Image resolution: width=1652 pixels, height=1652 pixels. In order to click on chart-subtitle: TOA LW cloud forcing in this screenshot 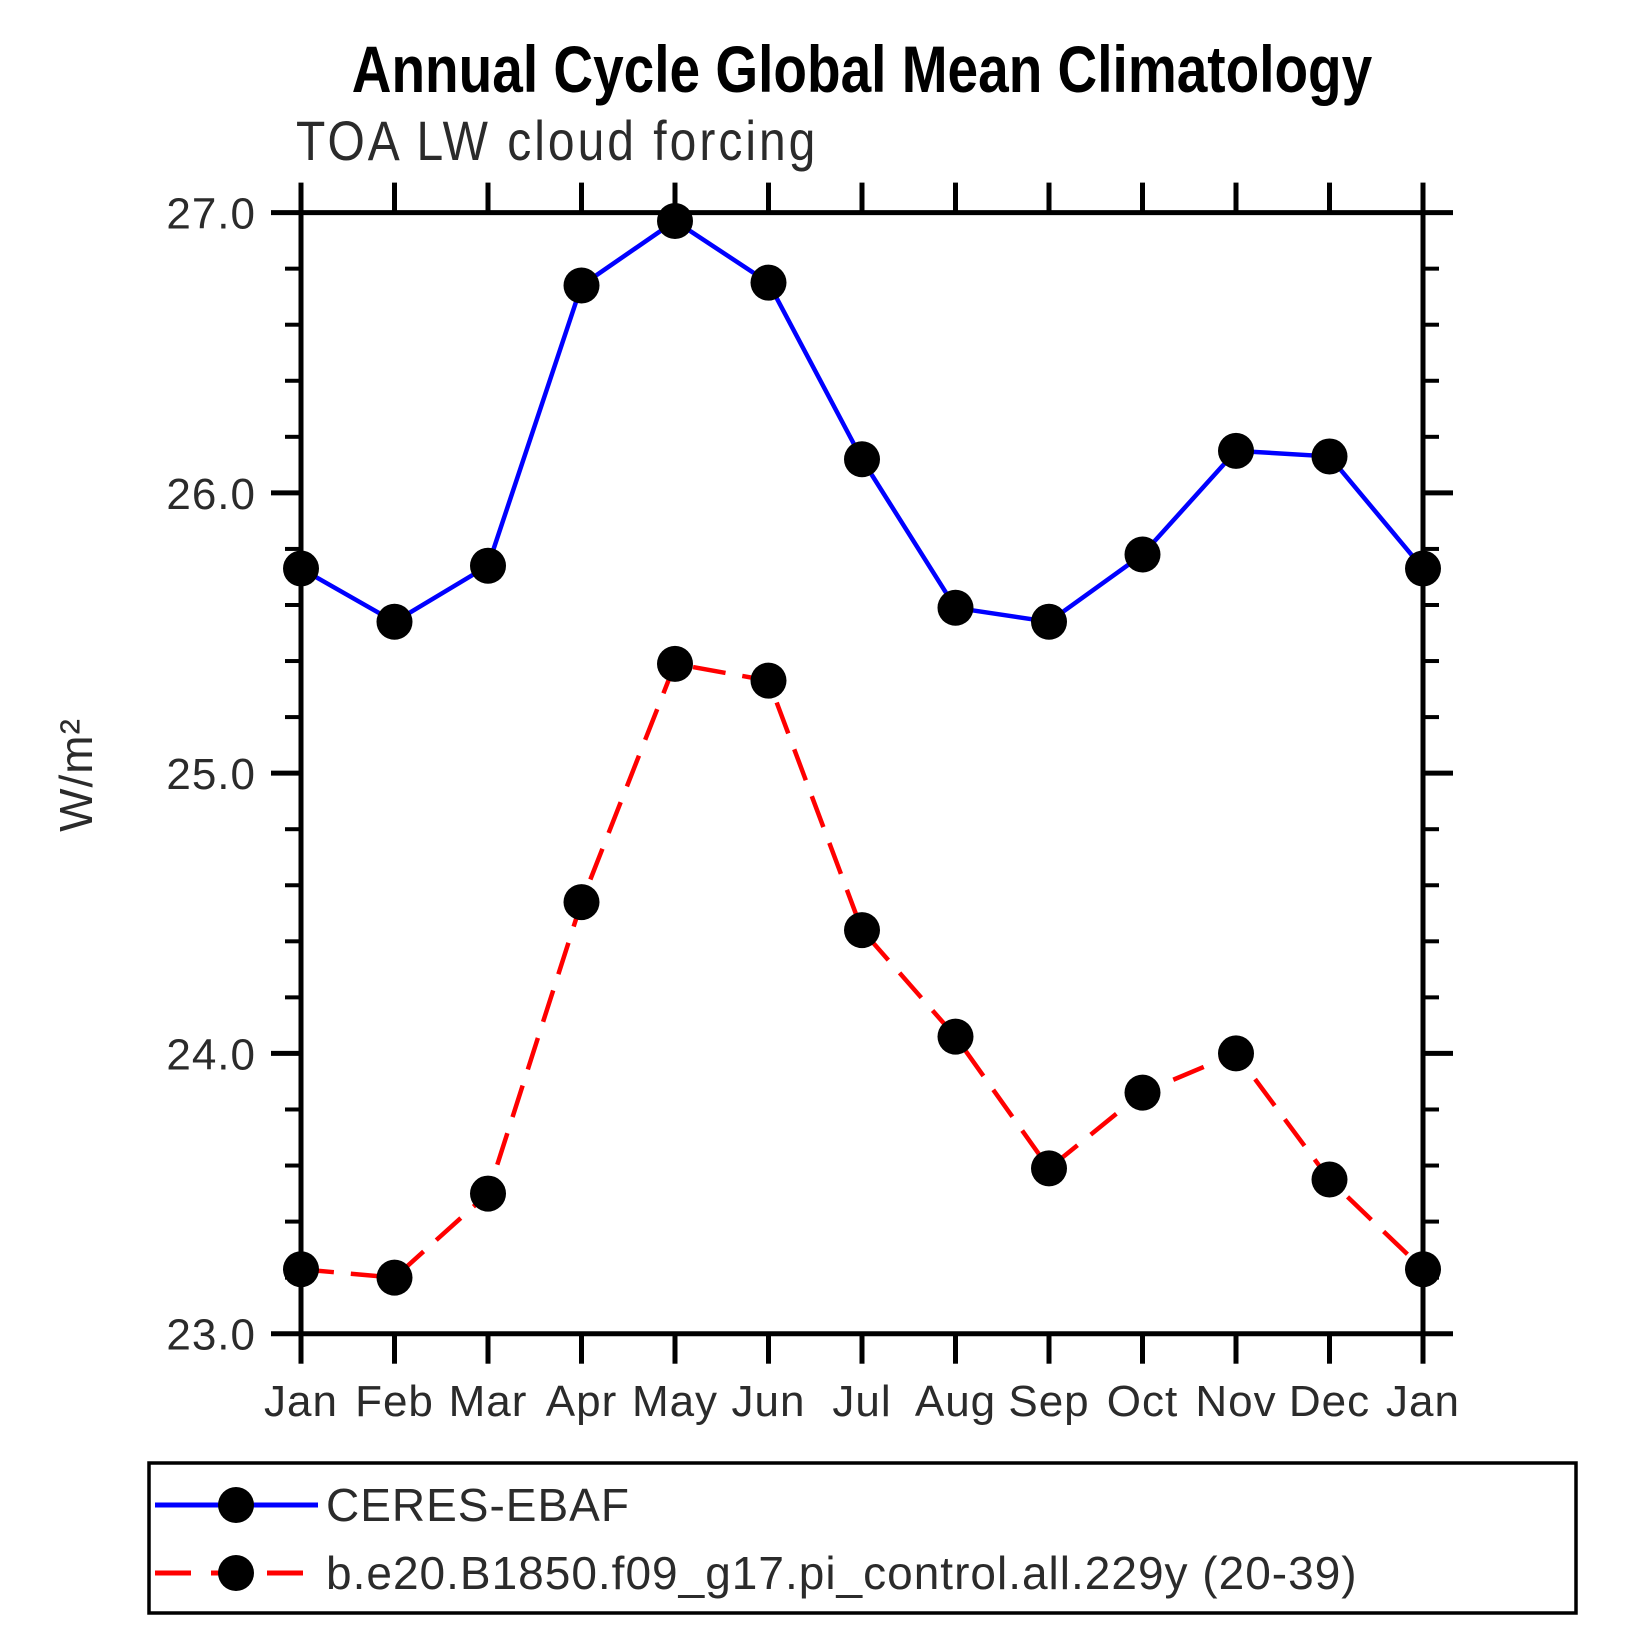, I will do `click(557, 141)`.